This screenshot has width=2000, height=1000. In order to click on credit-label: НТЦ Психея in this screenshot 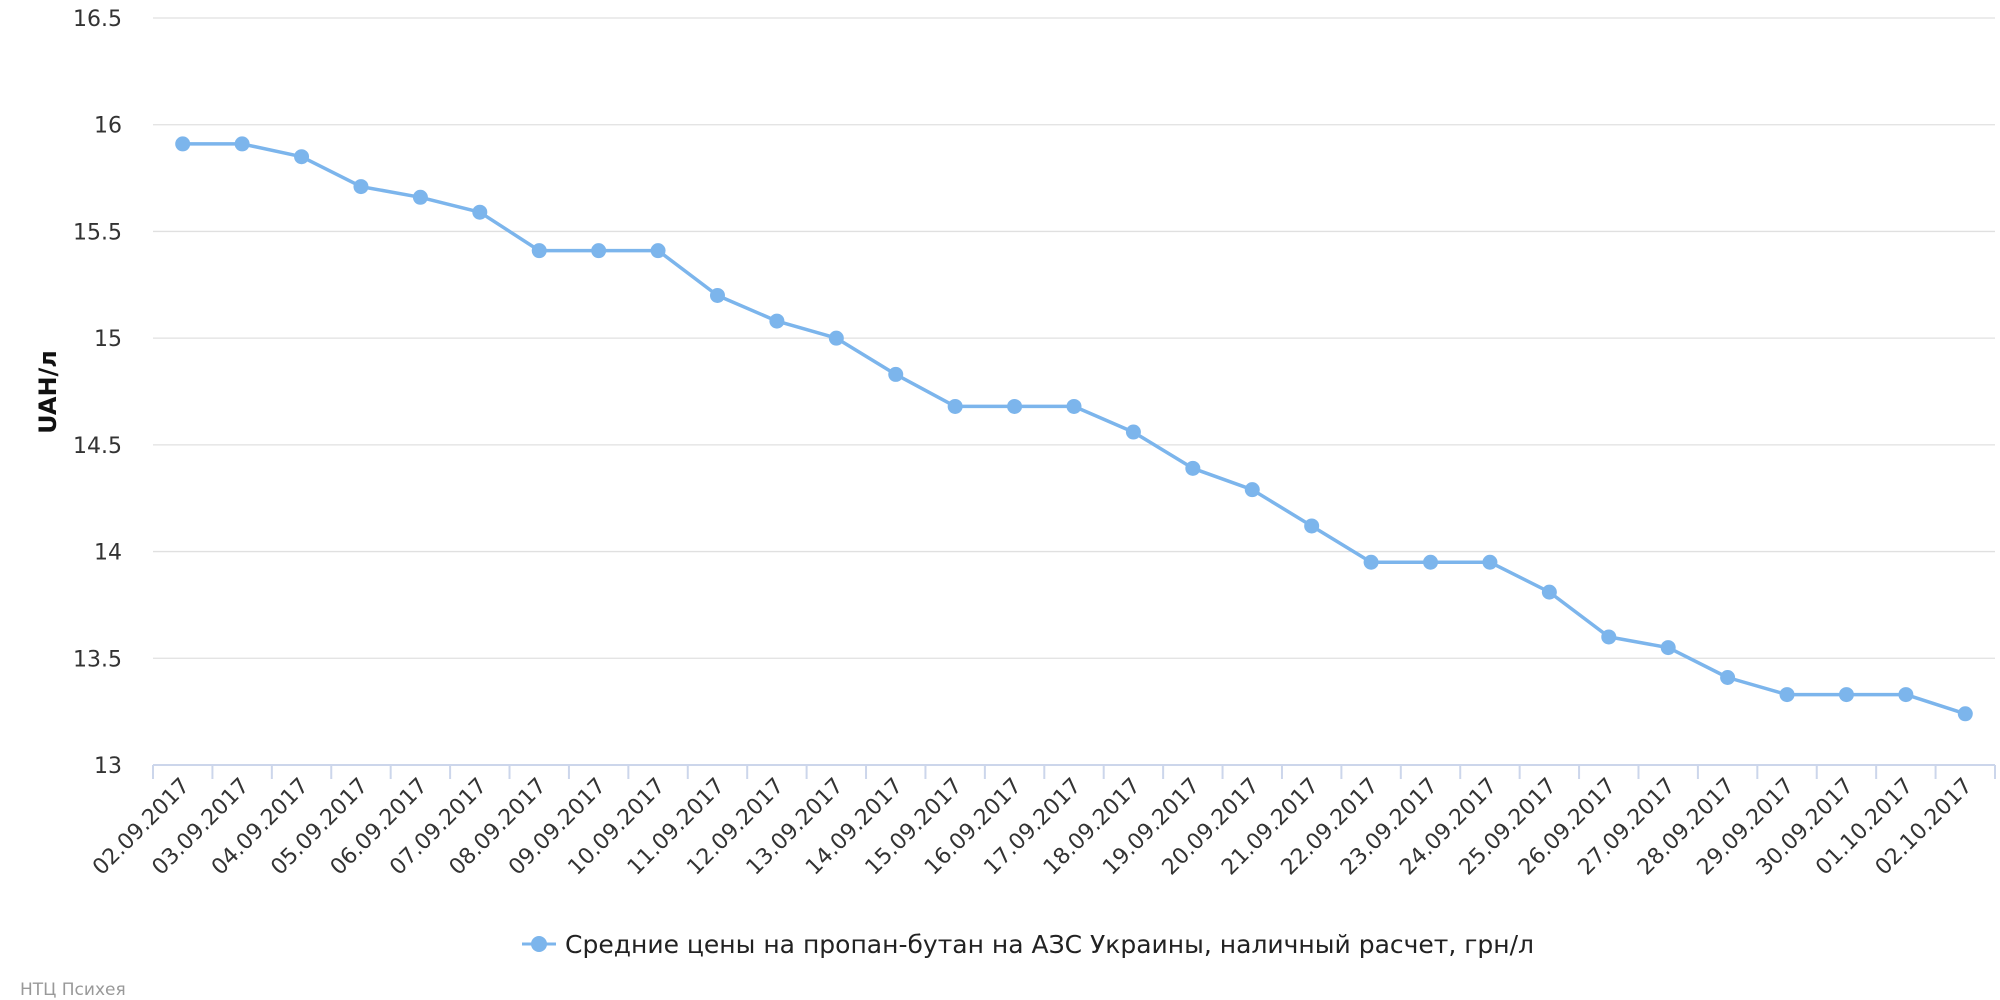, I will do `click(73, 990)`.